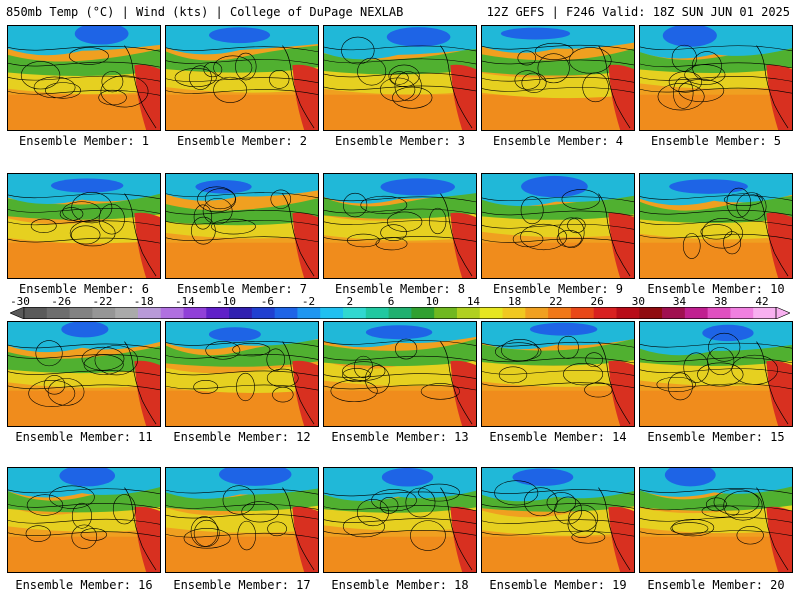 This screenshot has width=800, height=600. What do you see at coordinates (679, 301) in the screenshot?
I see `colorbar-tick-label: 34` at bounding box center [679, 301].